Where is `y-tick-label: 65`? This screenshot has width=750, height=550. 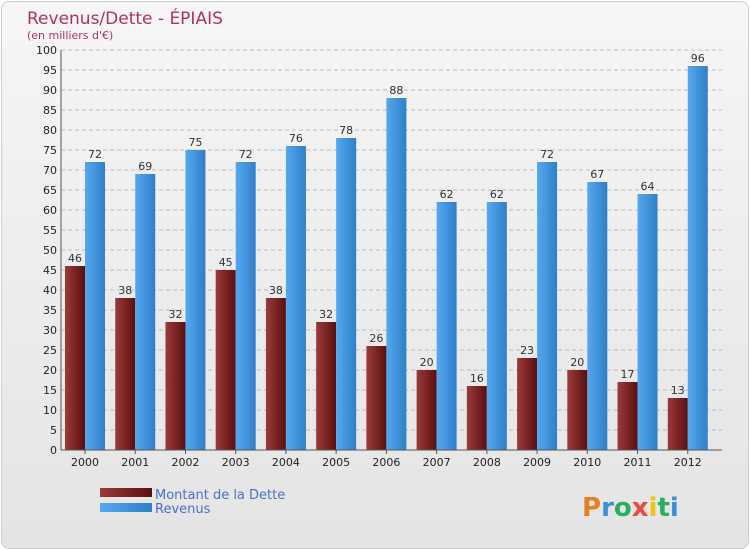
y-tick-label: 65 is located at coordinates (50, 190).